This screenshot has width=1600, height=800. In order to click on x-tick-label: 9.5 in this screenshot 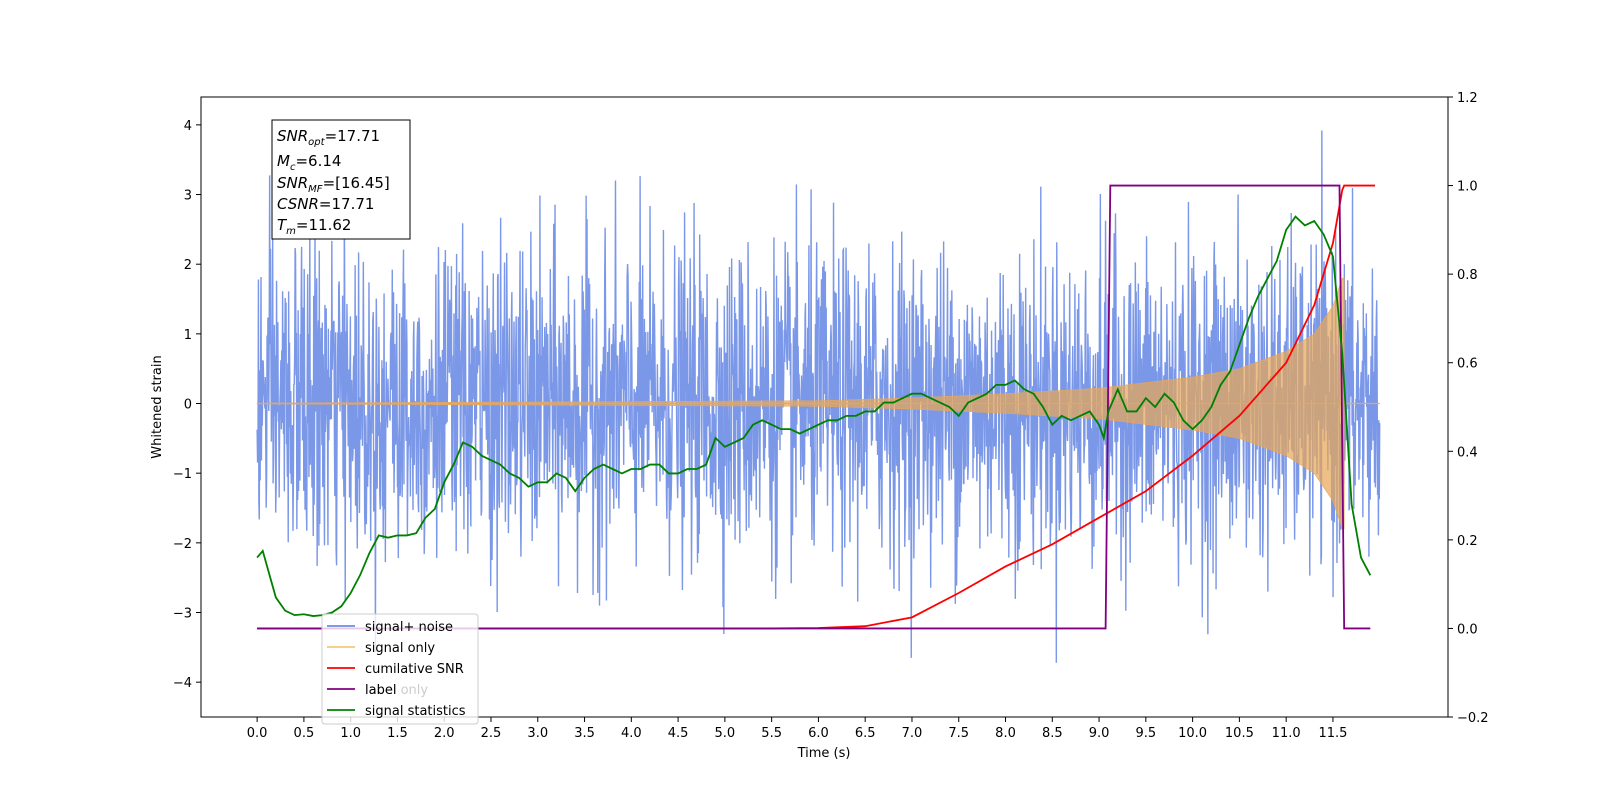, I will do `click(1145, 733)`.